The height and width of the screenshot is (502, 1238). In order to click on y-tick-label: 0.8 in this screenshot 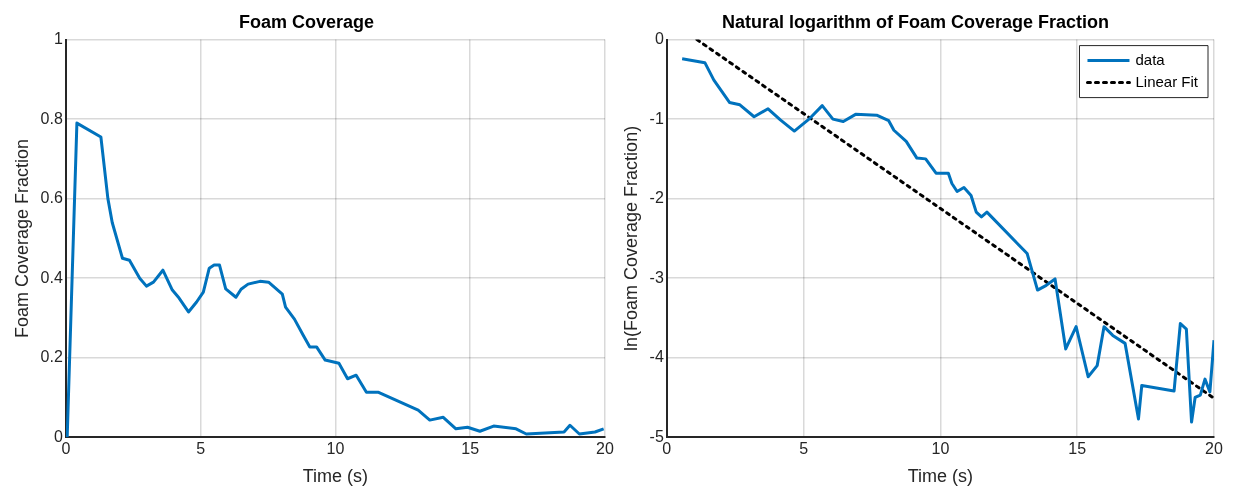, I will do `click(51, 118)`.